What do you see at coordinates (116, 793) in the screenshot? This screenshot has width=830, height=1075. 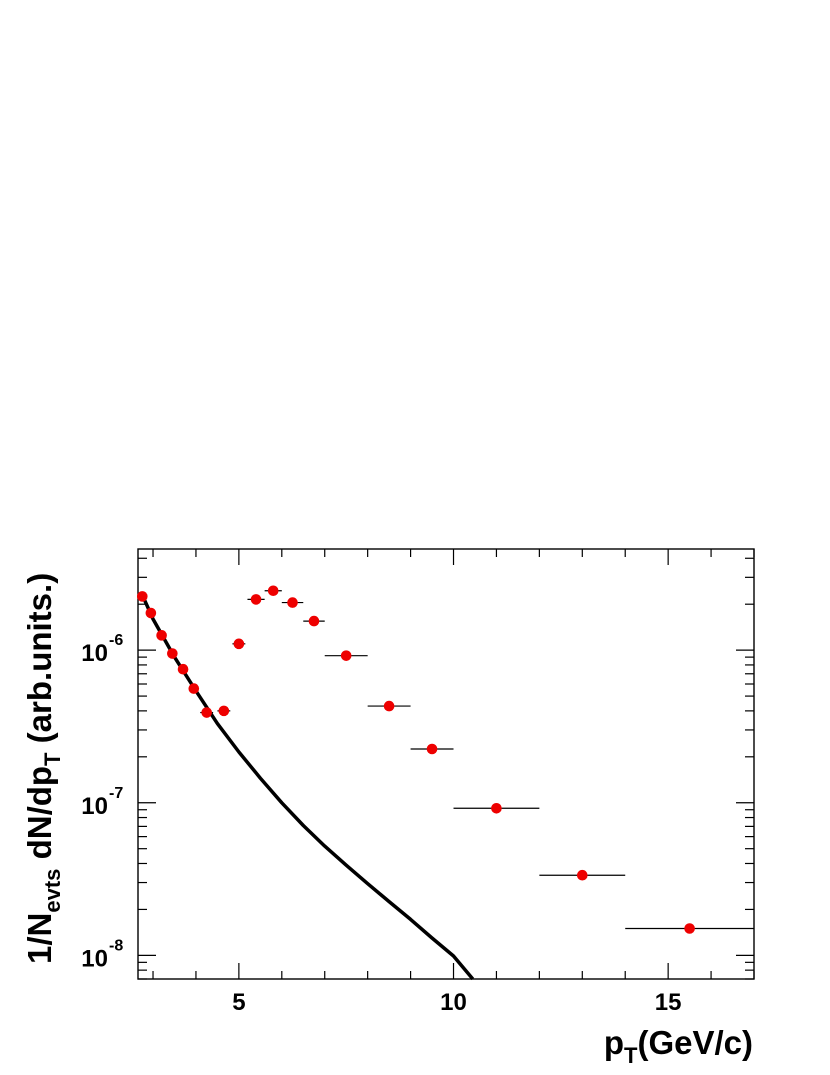 I see `y-tick-label-exponent: -7` at bounding box center [116, 793].